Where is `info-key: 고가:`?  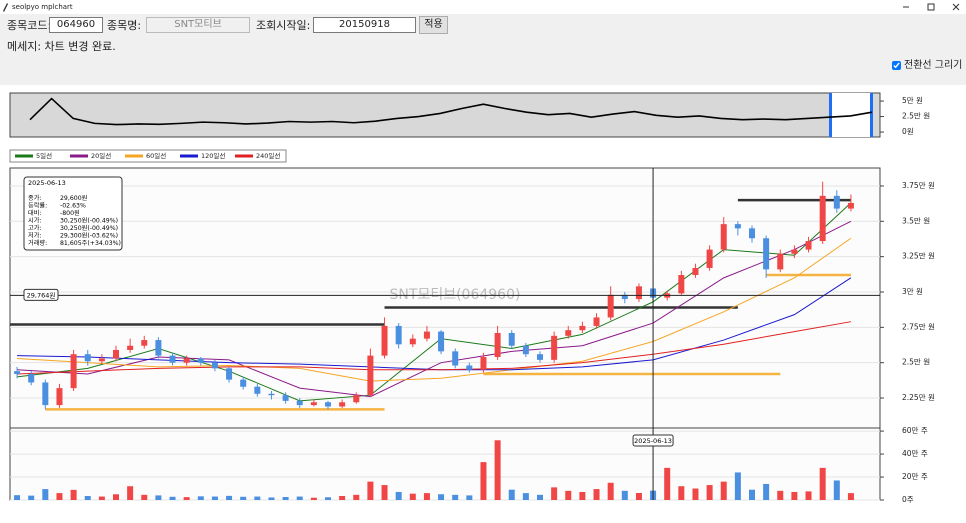
info-key: 고가: is located at coordinates (34, 228).